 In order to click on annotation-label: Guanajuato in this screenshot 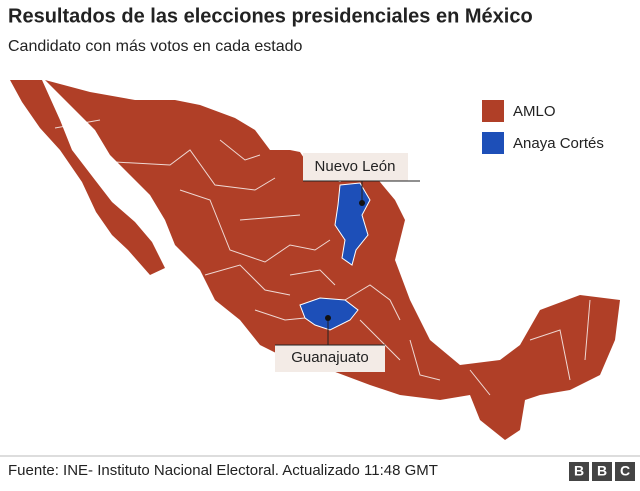, I will do `click(330, 357)`.